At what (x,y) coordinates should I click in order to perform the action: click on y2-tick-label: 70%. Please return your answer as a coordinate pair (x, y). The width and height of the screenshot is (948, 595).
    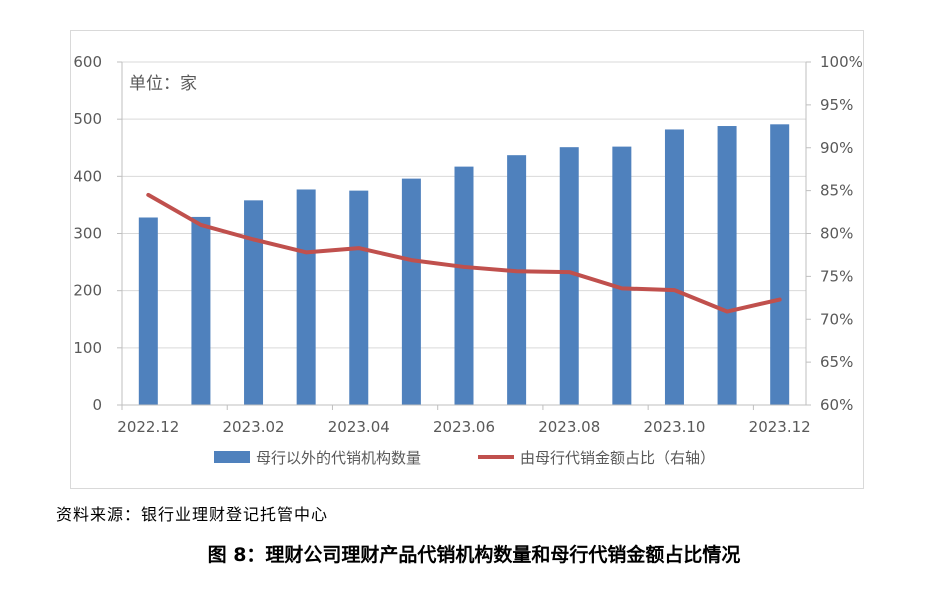
    Looking at the image, I should click on (836, 319).